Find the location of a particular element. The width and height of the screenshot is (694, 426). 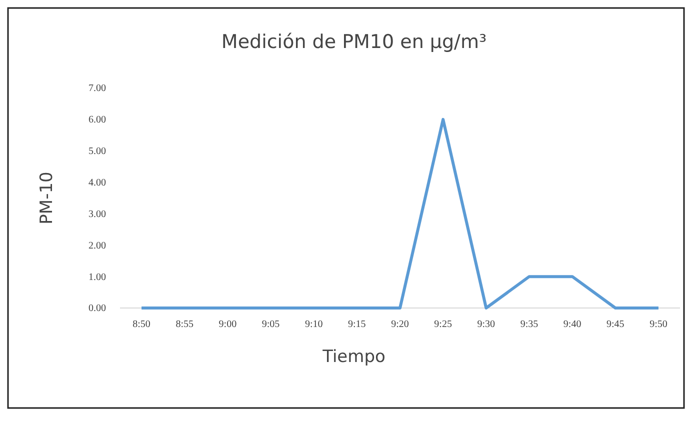

y-tick-label: 2.00 is located at coordinates (97, 246).